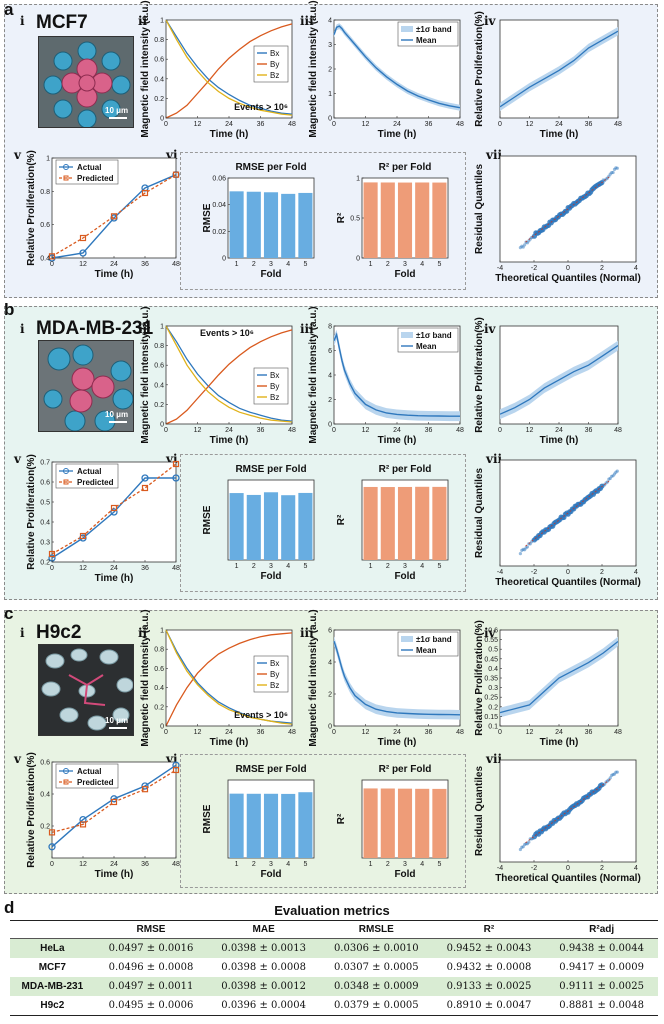  I want to click on sub-label-c-iv: iv, so click(490, 633).